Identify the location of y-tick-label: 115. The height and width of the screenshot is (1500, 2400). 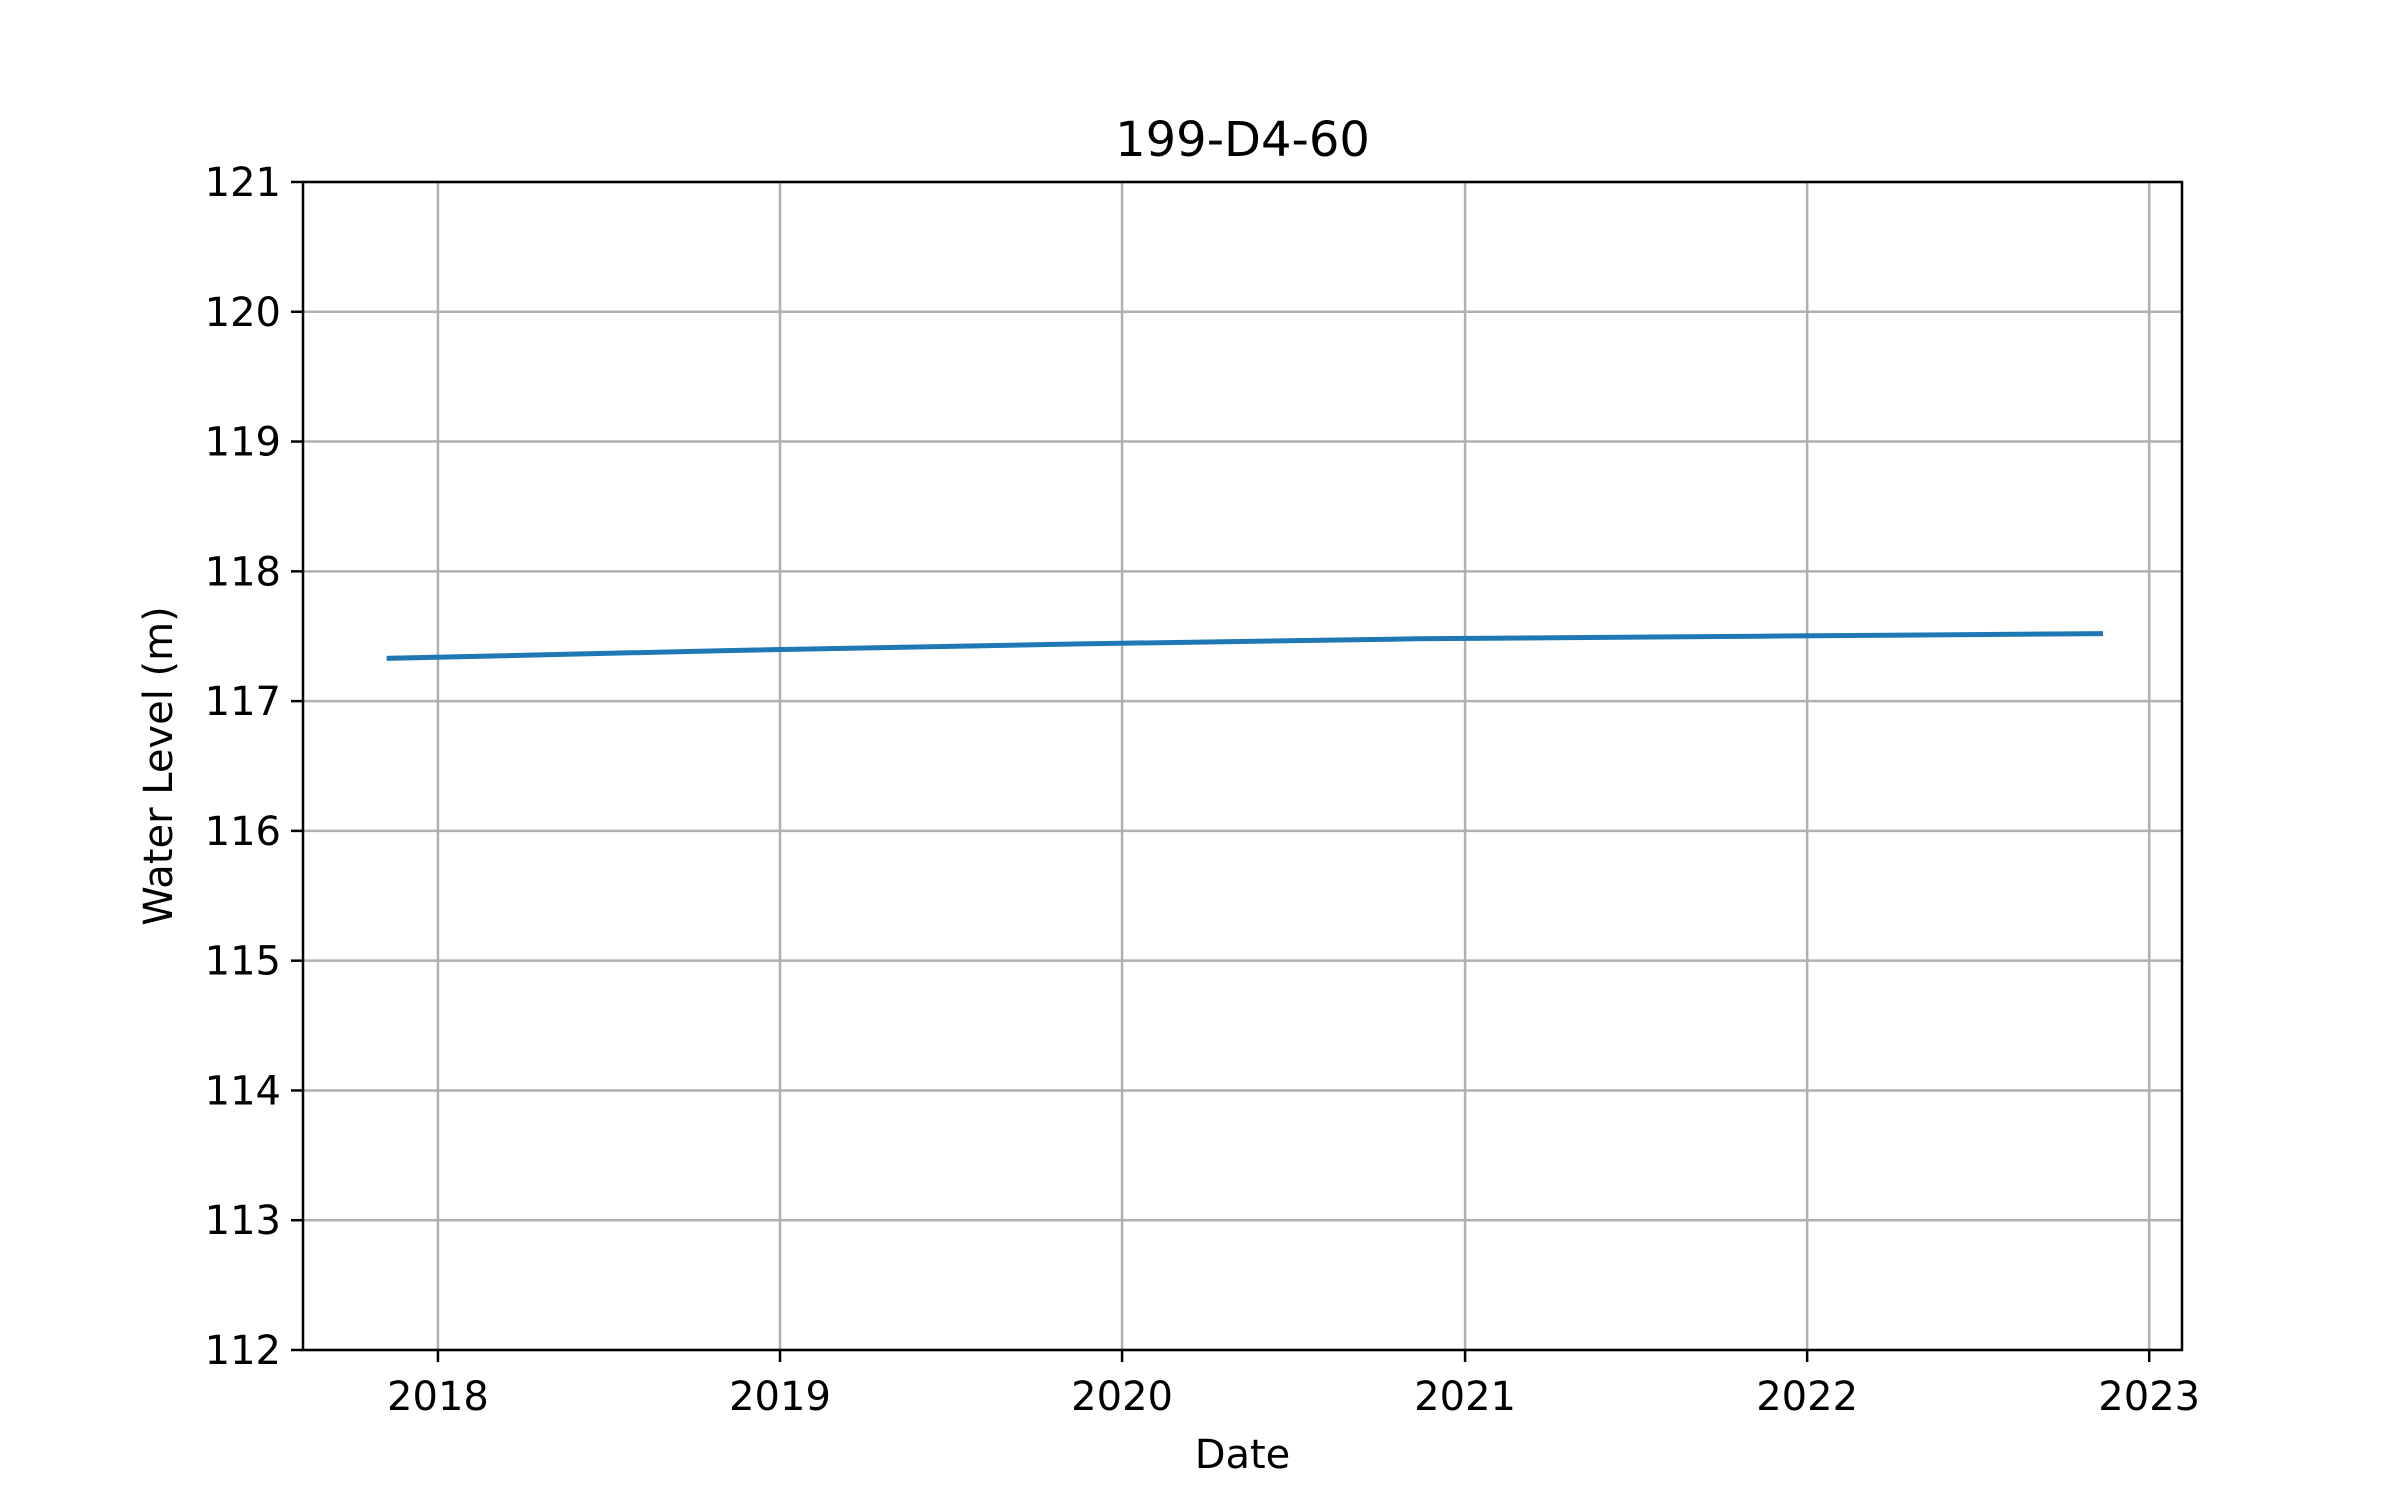
(243, 962).